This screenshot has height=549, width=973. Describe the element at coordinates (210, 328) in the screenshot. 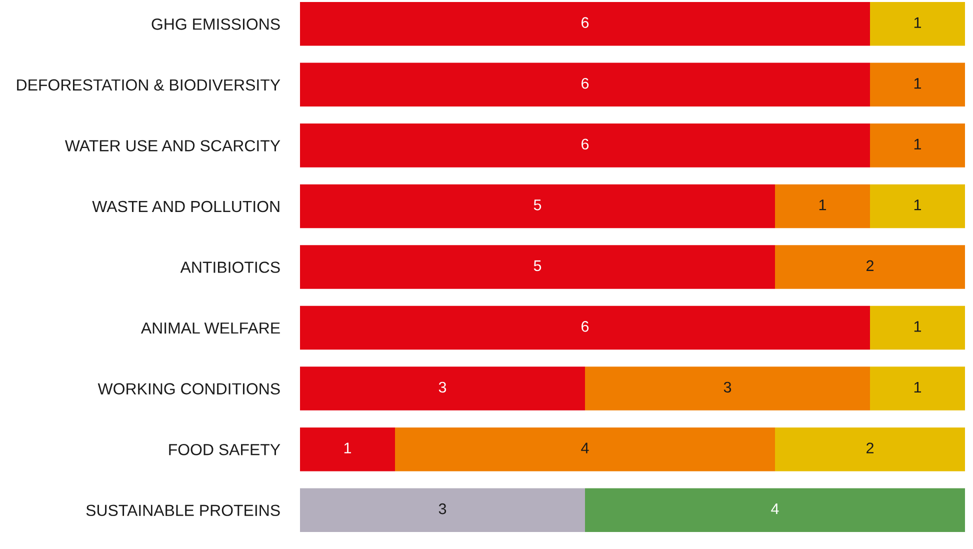

I see `y-tick-label: ANIMAL WELFARE` at that location.